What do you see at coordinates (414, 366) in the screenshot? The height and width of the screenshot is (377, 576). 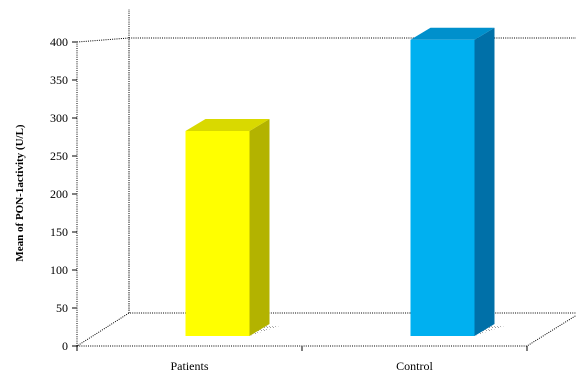 I see `x-tick-label: Control` at bounding box center [414, 366].